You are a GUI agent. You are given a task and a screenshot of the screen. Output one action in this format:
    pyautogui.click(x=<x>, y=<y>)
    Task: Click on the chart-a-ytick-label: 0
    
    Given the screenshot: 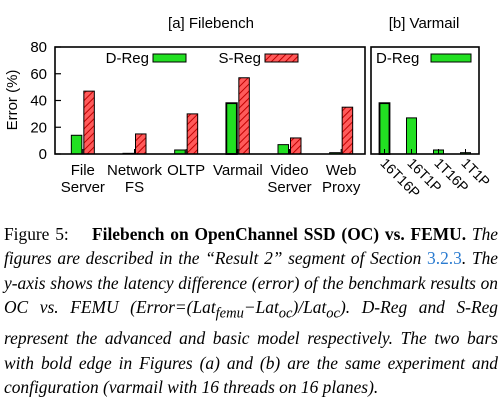 What is the action you would take?
    pyautogui.click(x=43, y=154)
    